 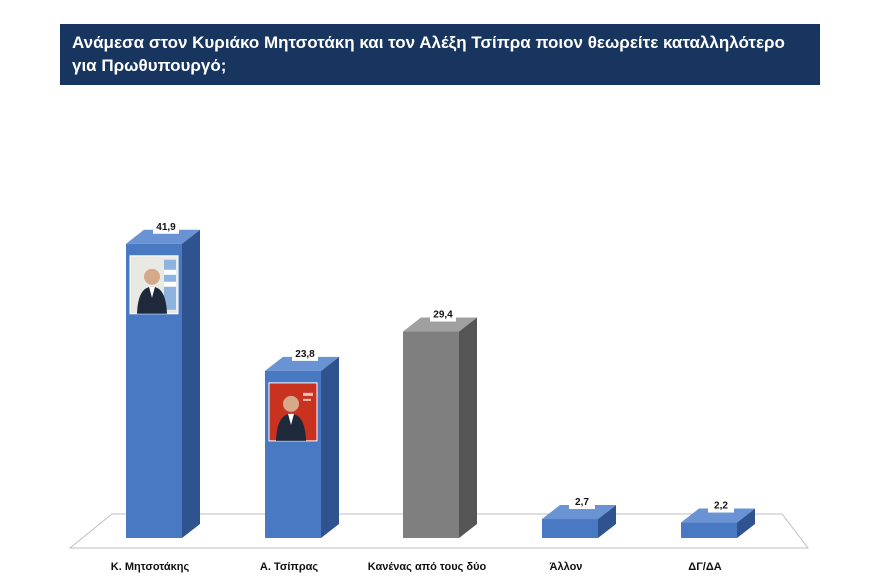 What do you see at coordinates (289, 567) in the screenshot?
I see `category-label: Α. Τσίπρας` at bounding box center [289, 567].